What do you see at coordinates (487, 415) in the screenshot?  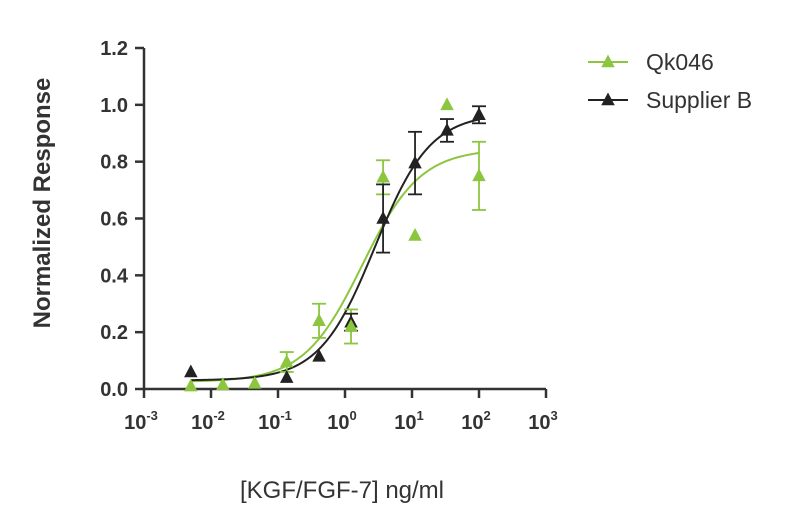 I see `x-tick-exponent: 2` at bounding box center [487, 415].